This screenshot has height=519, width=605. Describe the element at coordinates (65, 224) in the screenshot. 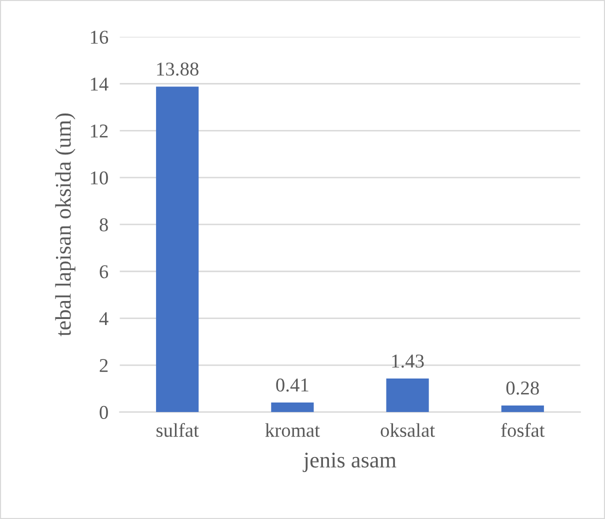

I see `y-axis-title: tebal lapisan oksida (um)` at that location.